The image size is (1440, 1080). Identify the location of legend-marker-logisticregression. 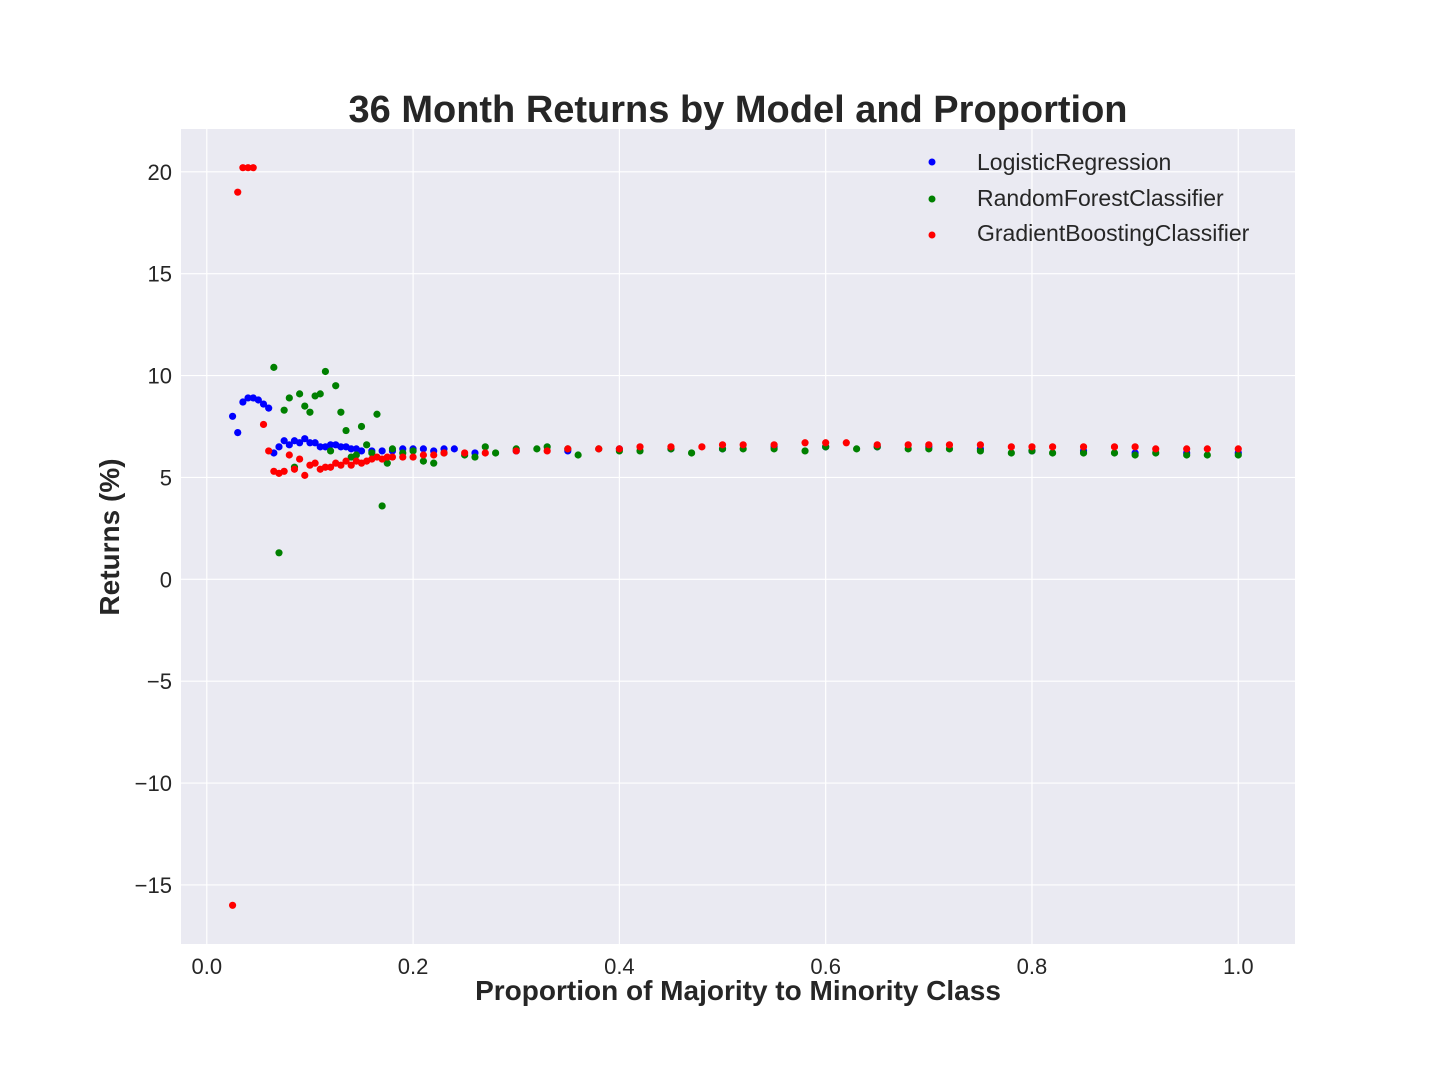
(932, 162).